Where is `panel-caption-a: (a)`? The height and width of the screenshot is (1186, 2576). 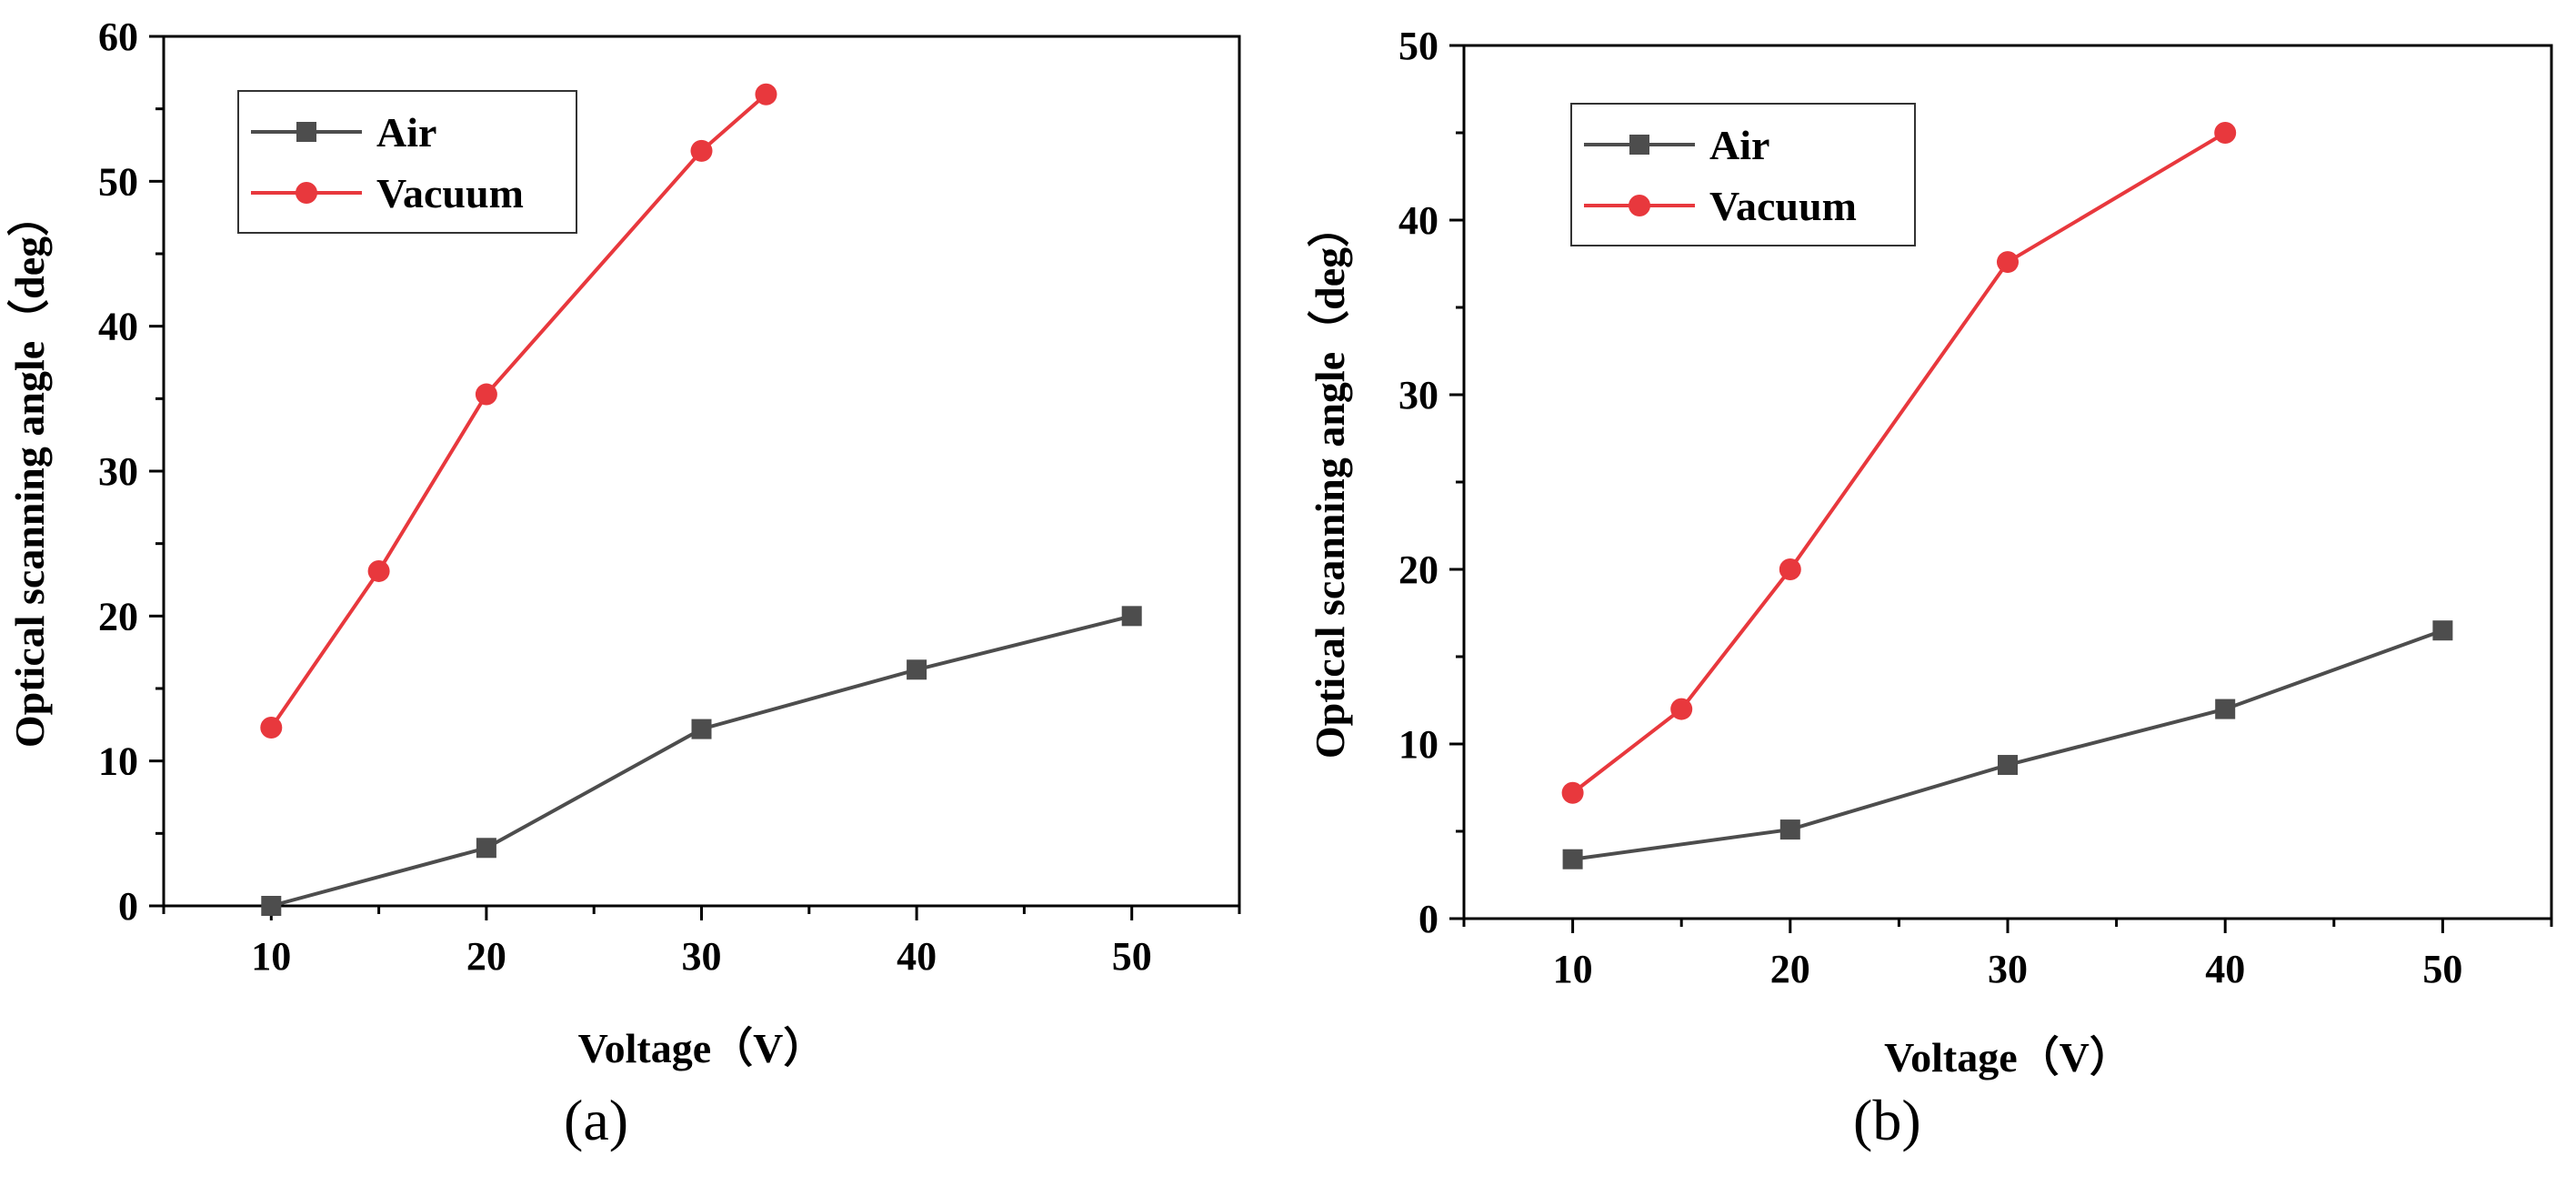
panel-caption-a: (a) is located at coordinates (596, 1120).